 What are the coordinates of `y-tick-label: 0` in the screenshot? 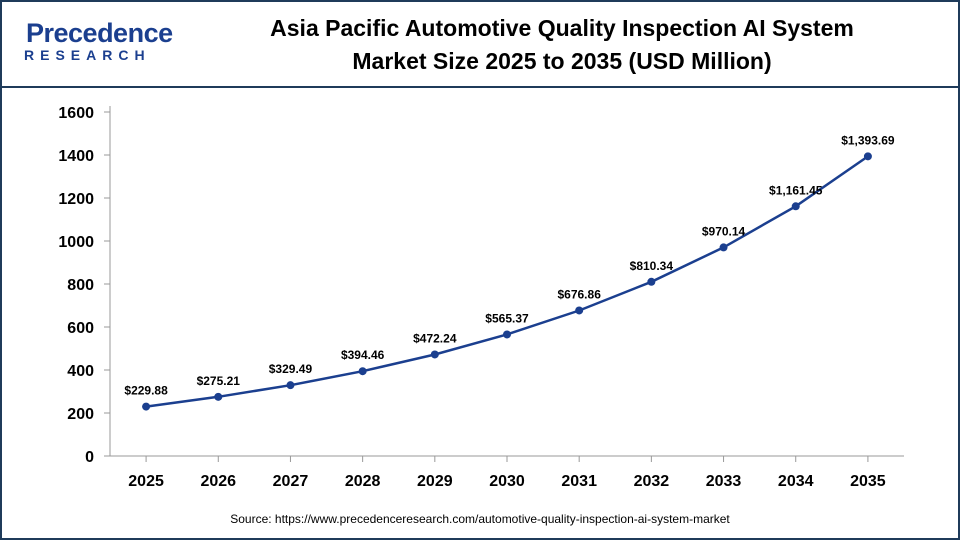 It's located at (89, 457).